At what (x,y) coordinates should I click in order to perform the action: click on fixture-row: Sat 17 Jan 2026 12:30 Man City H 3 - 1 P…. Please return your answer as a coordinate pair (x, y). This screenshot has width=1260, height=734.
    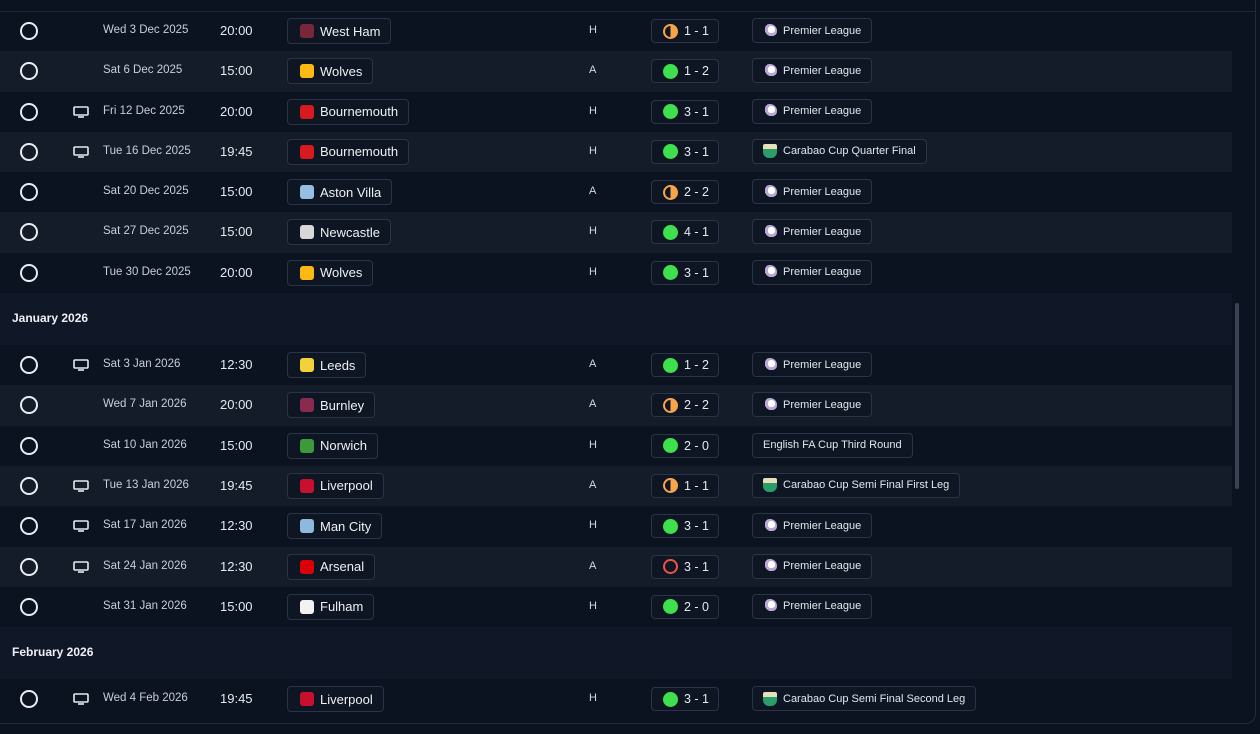
    Looking at the image, I should click on (616, 526).